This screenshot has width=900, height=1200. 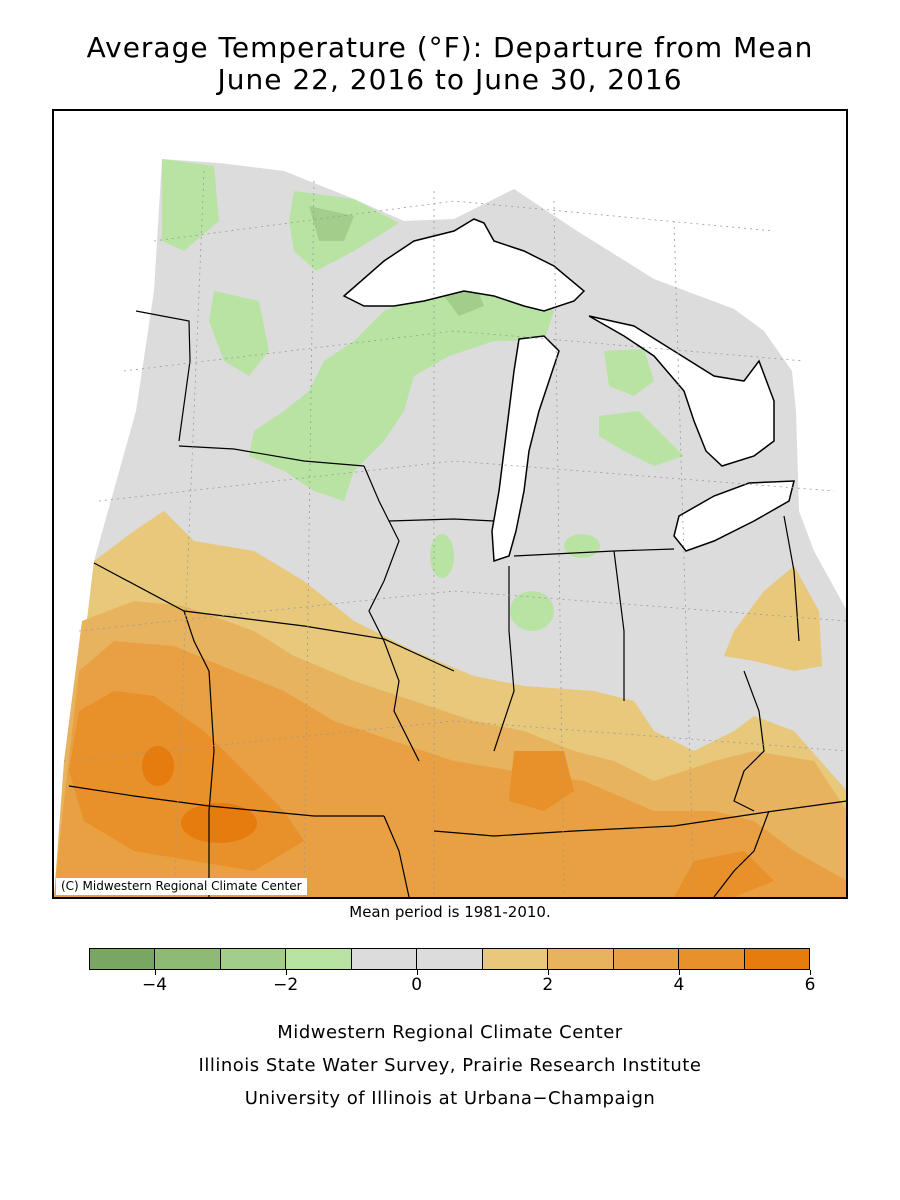 What do you see at coordinates (417, 985) in the screenshot?
I see `legend-tick-label: 0` at bounding box center [417, 985].